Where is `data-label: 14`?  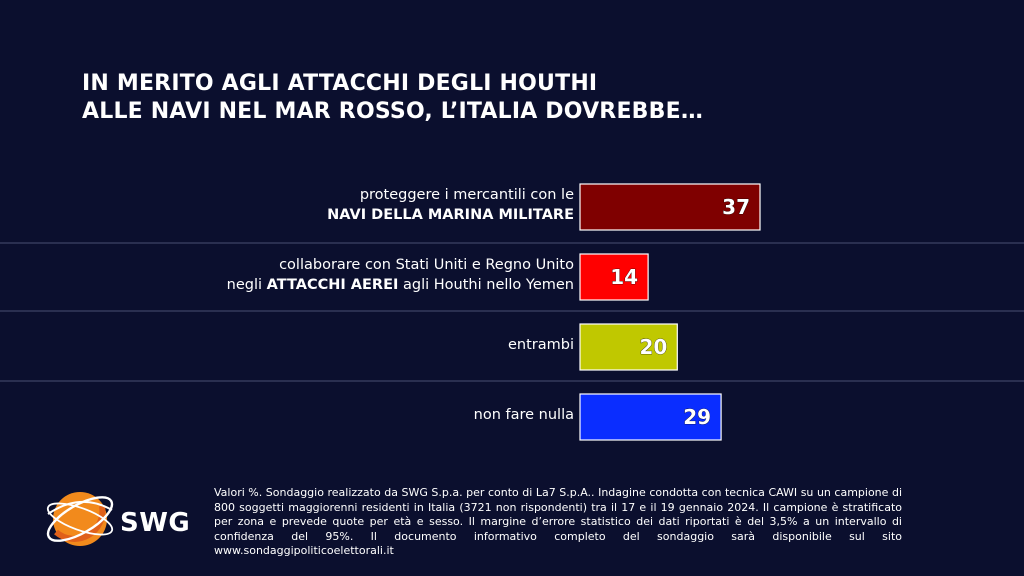
data-label: 14 is located at coordinates (624, 277).